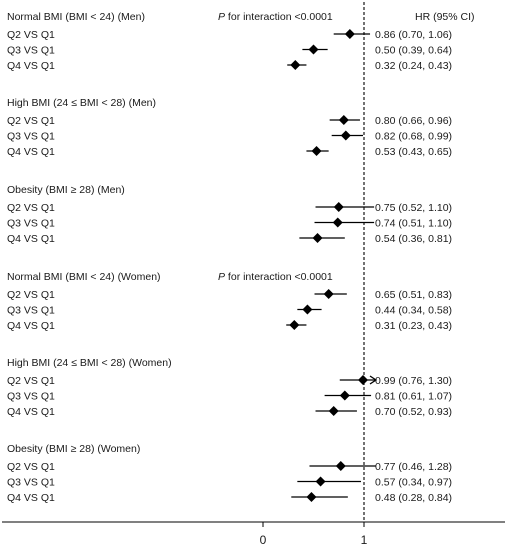 The width and height of the screenshot is (509, 550). Describe the element at coordinates (413, 311) in the screenshot. I see `hr-ci-text: 0.44 (0.34, 0.58)` at that location.